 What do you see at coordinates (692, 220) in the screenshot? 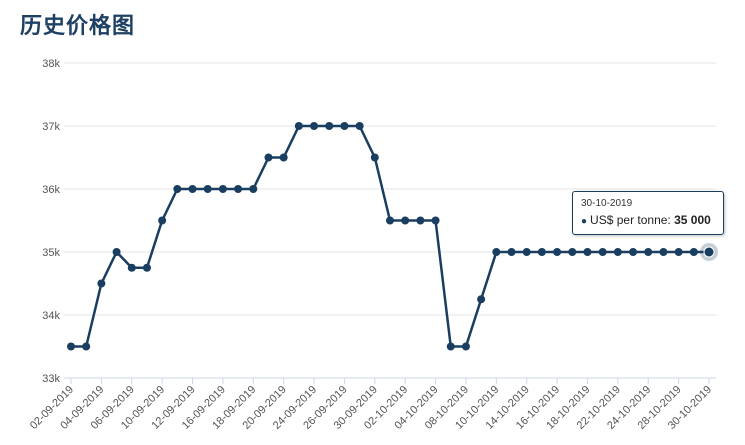
I see `tooltip-value: 35 000` at bounding box center [692, 220].